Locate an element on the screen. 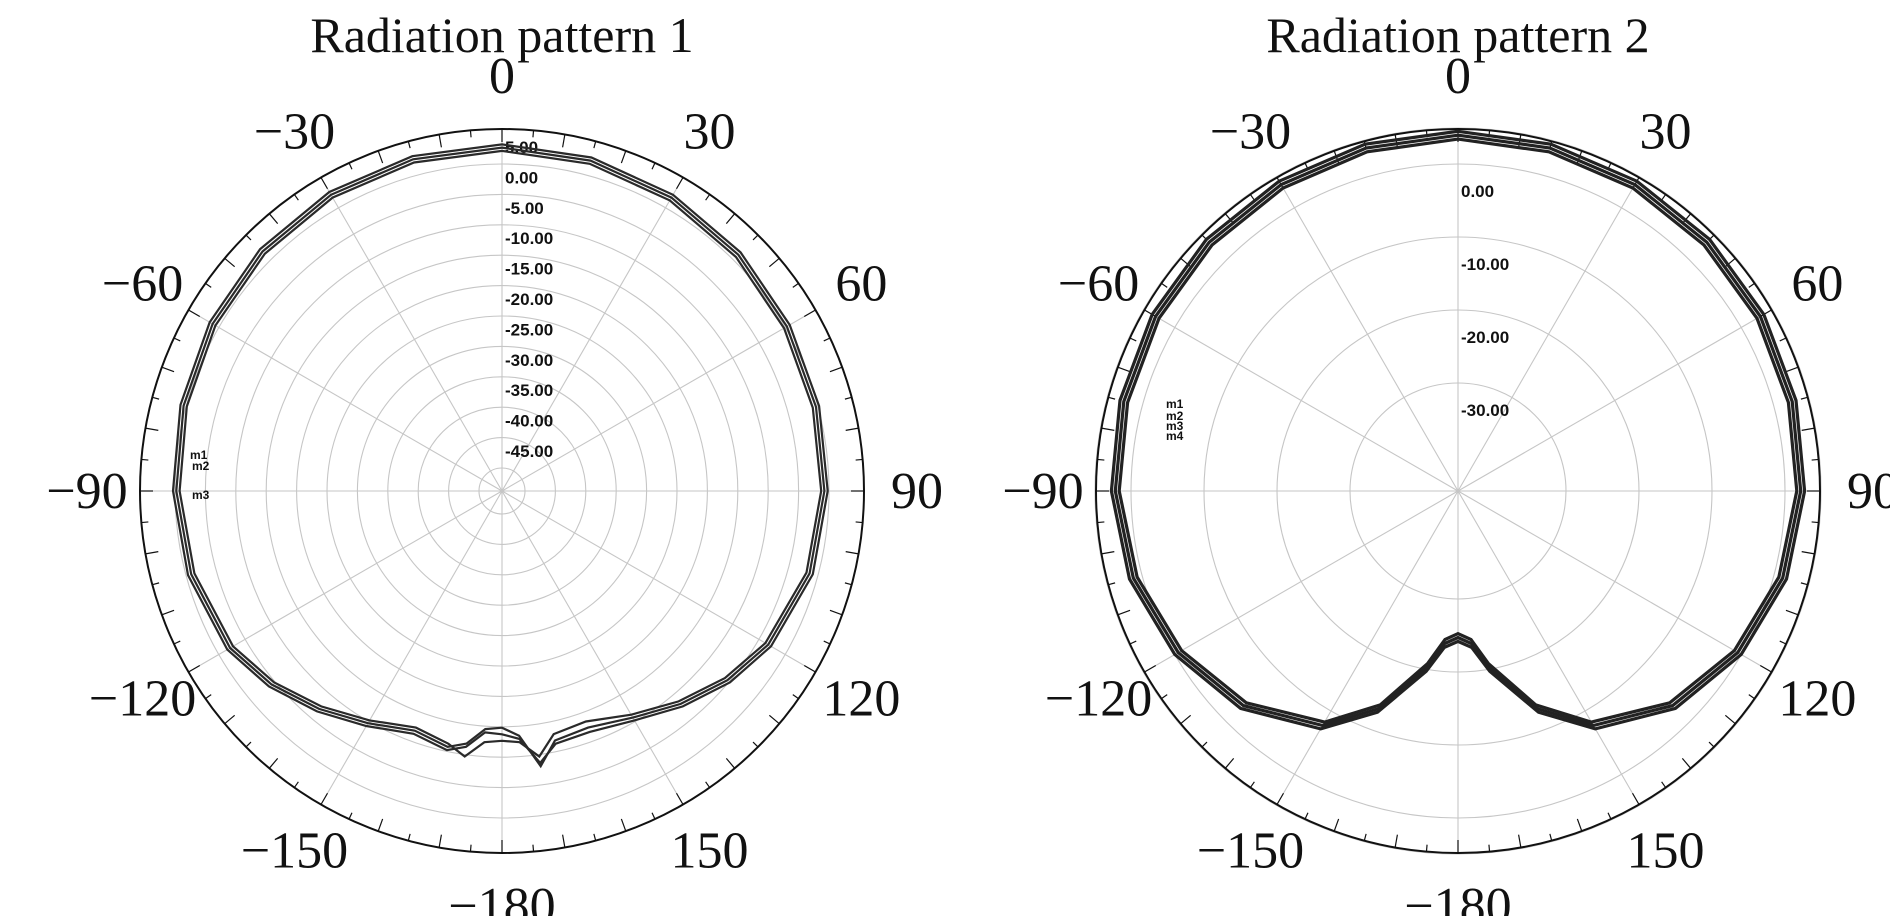 The width and height of the screenshot is (1890, 916). angle-label: −30 is located at coordinates (294, 132).